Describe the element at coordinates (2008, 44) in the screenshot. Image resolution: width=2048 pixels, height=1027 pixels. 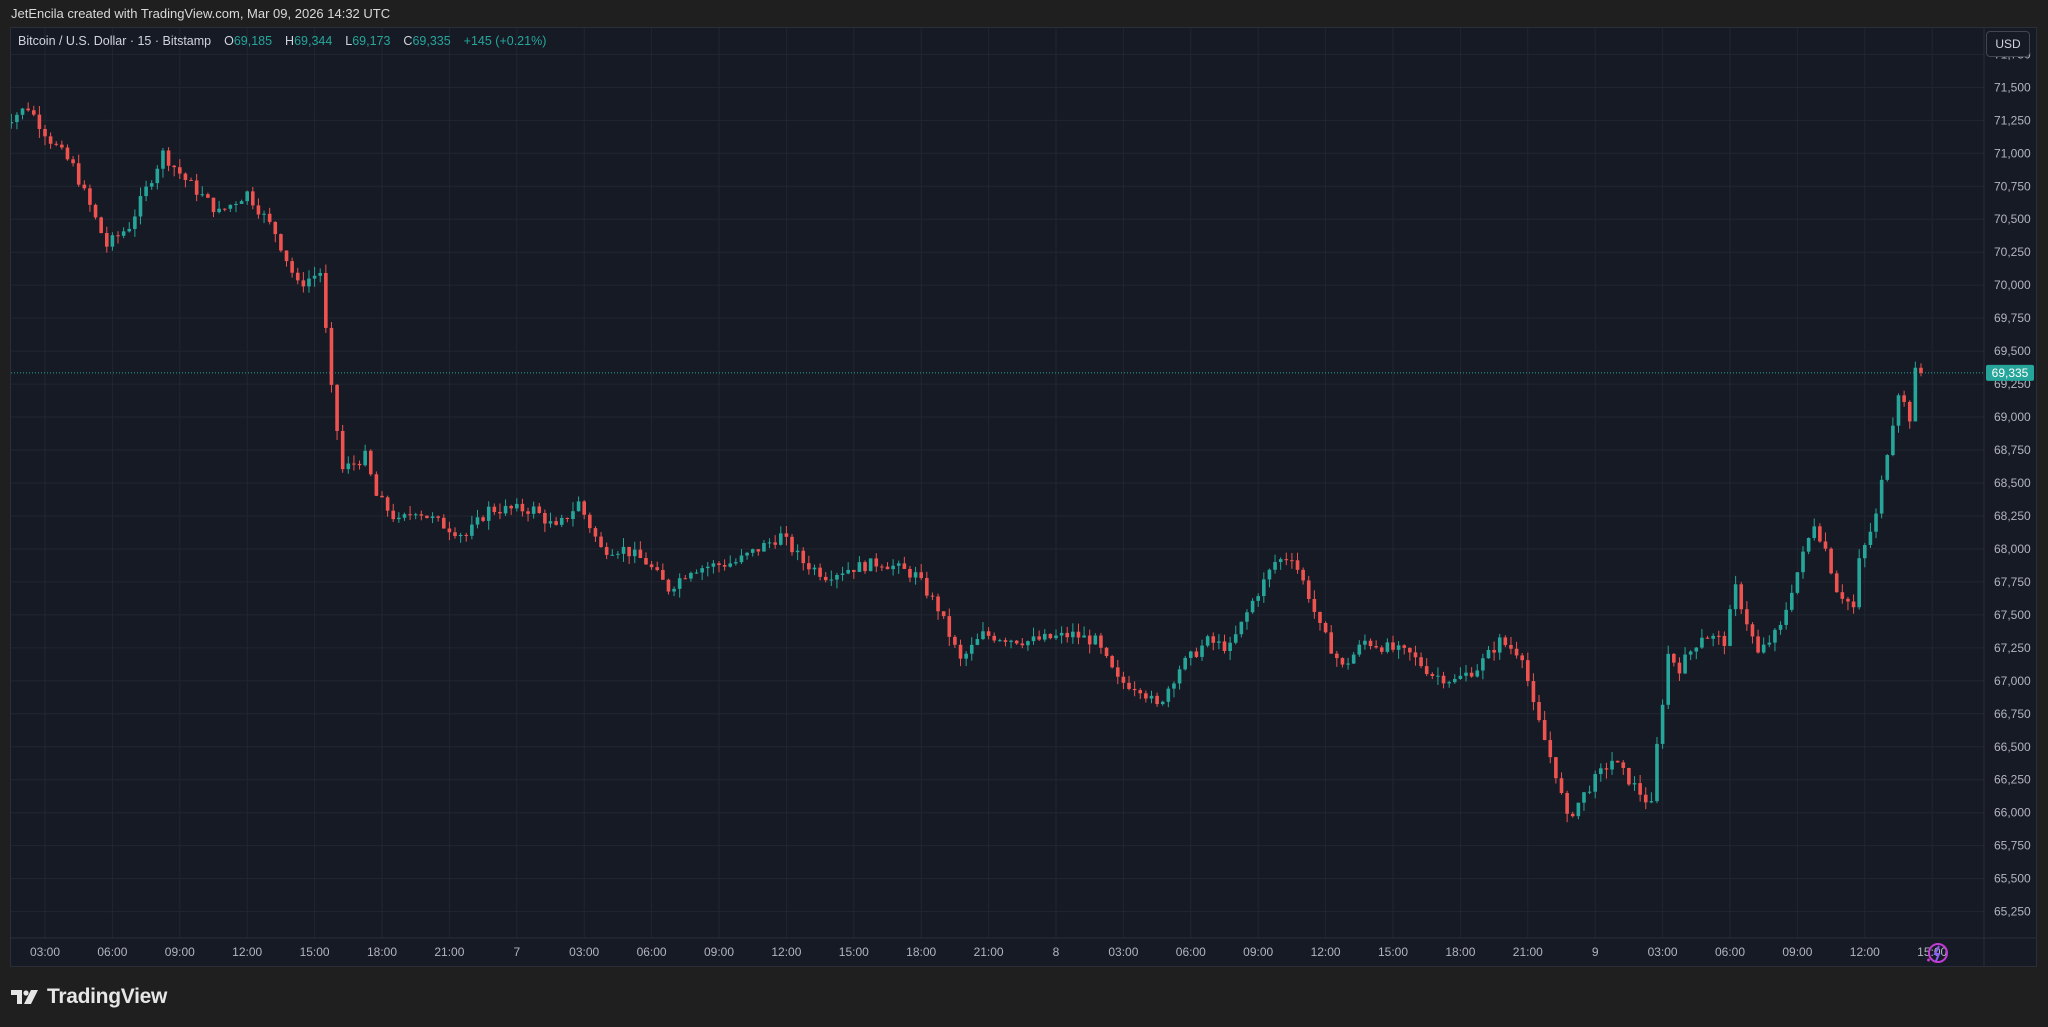
I see `currency-button: USD` at that location.